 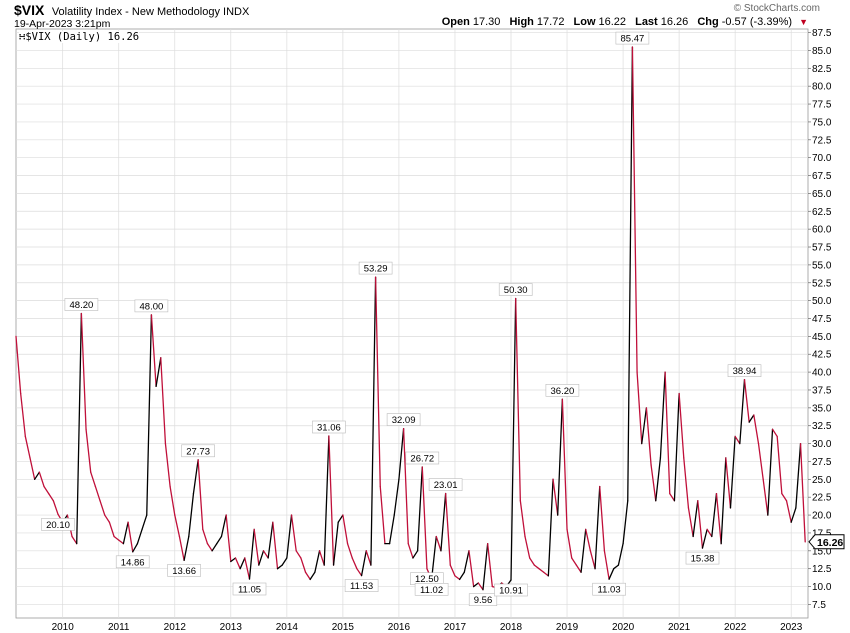 I want to click on annotation-label: 48.20, so click(x=82, y=305).